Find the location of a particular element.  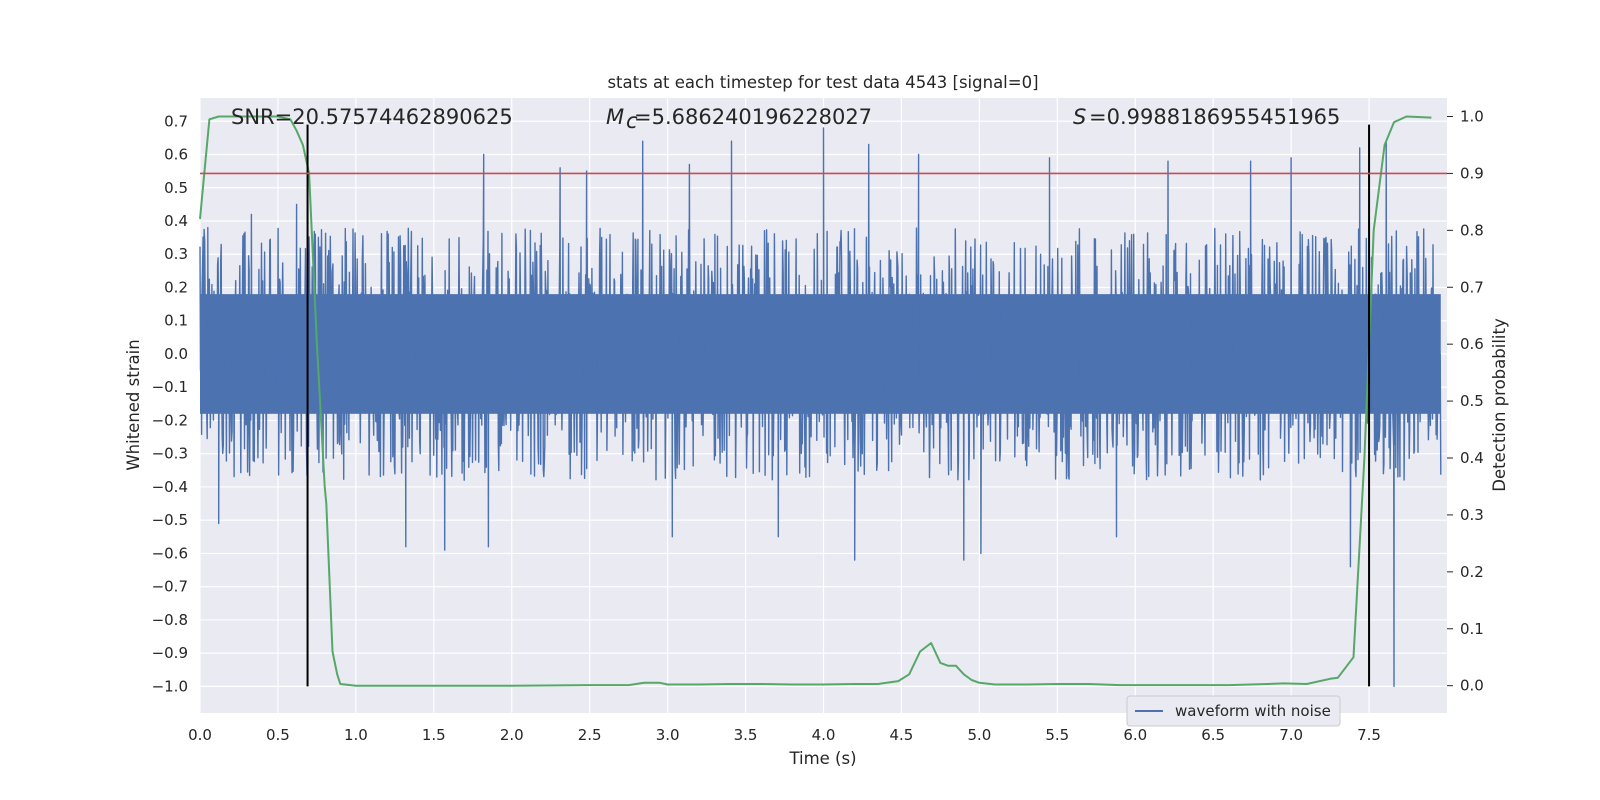

annotation-snr: SNR=20.57574462890625 is located at coordinates (372, 117).